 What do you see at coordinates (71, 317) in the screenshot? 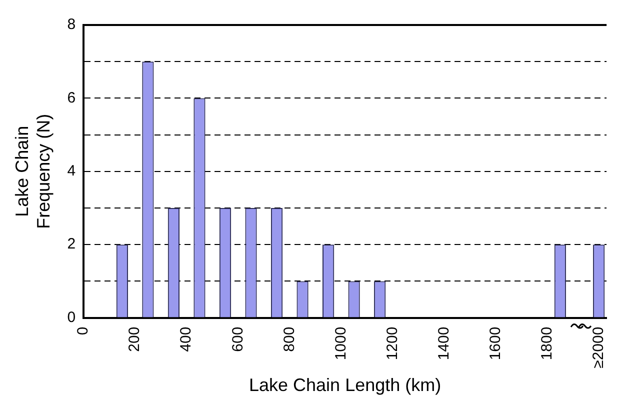
I see `y-tick-label: 0` at bounding box center [71, 317].